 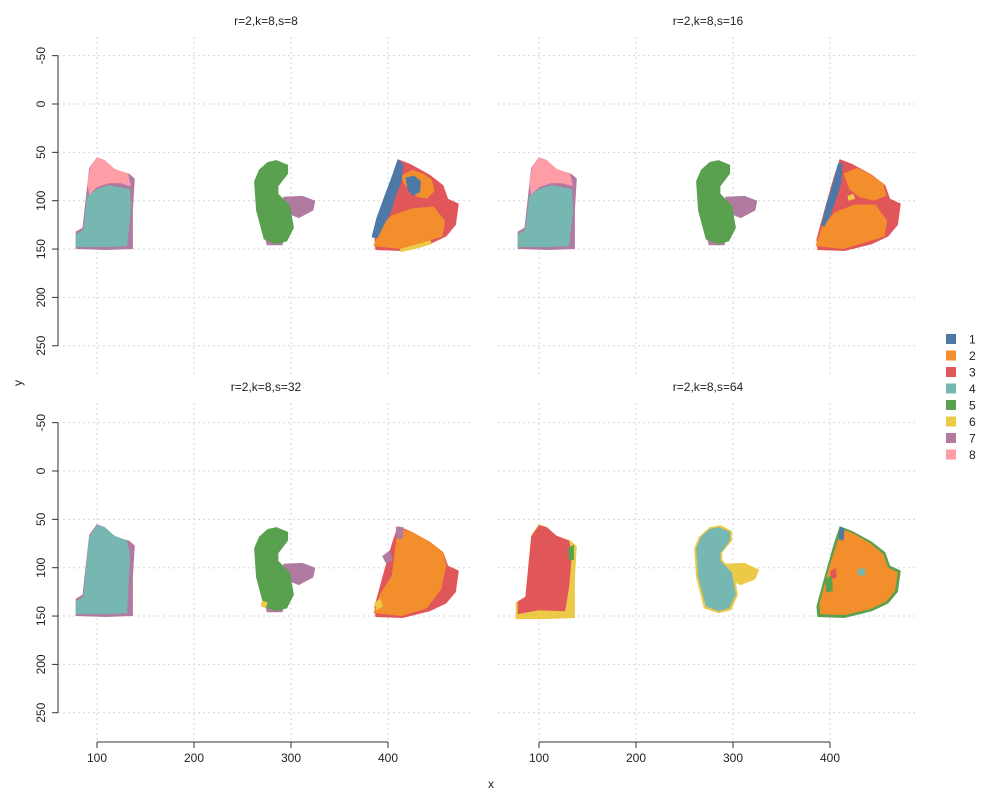 What do you see at coordinates (491, 784) in the screenshot?
I see `x-axis-title: x` at bounding box center [491, 784].